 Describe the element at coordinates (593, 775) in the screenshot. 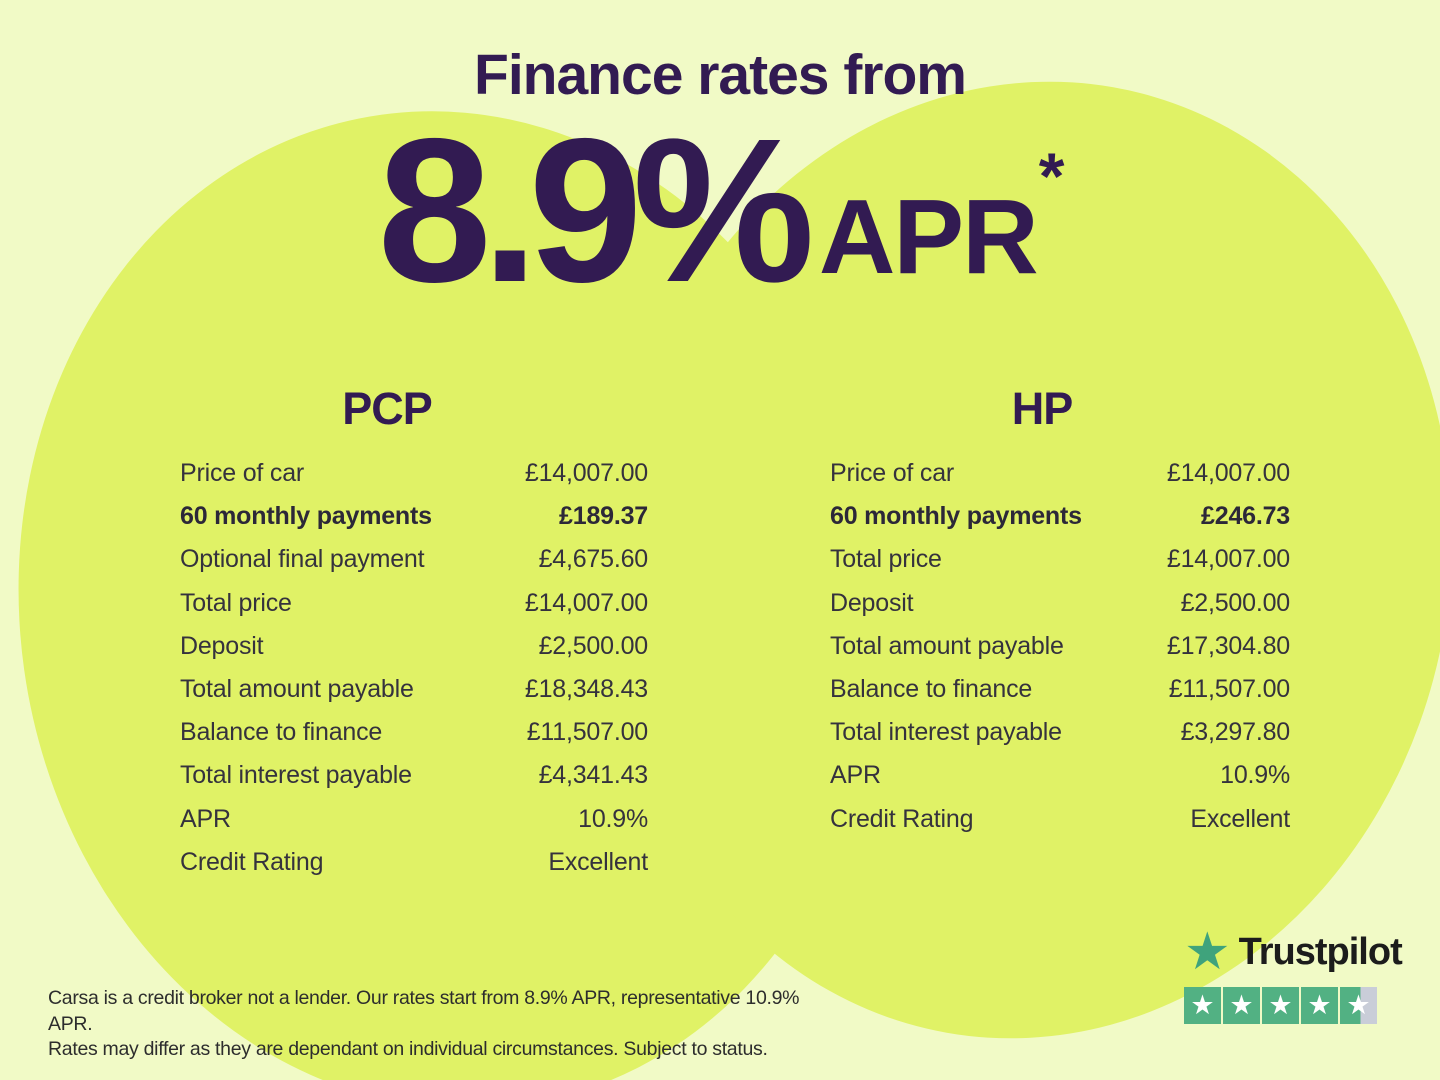

I see `row-value: £4,341.43` at that location.